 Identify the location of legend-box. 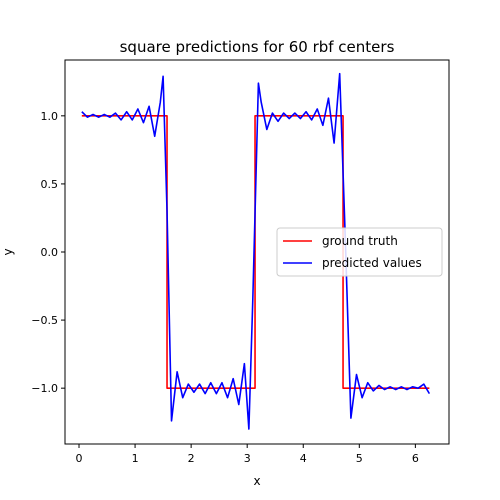
(359, 252).